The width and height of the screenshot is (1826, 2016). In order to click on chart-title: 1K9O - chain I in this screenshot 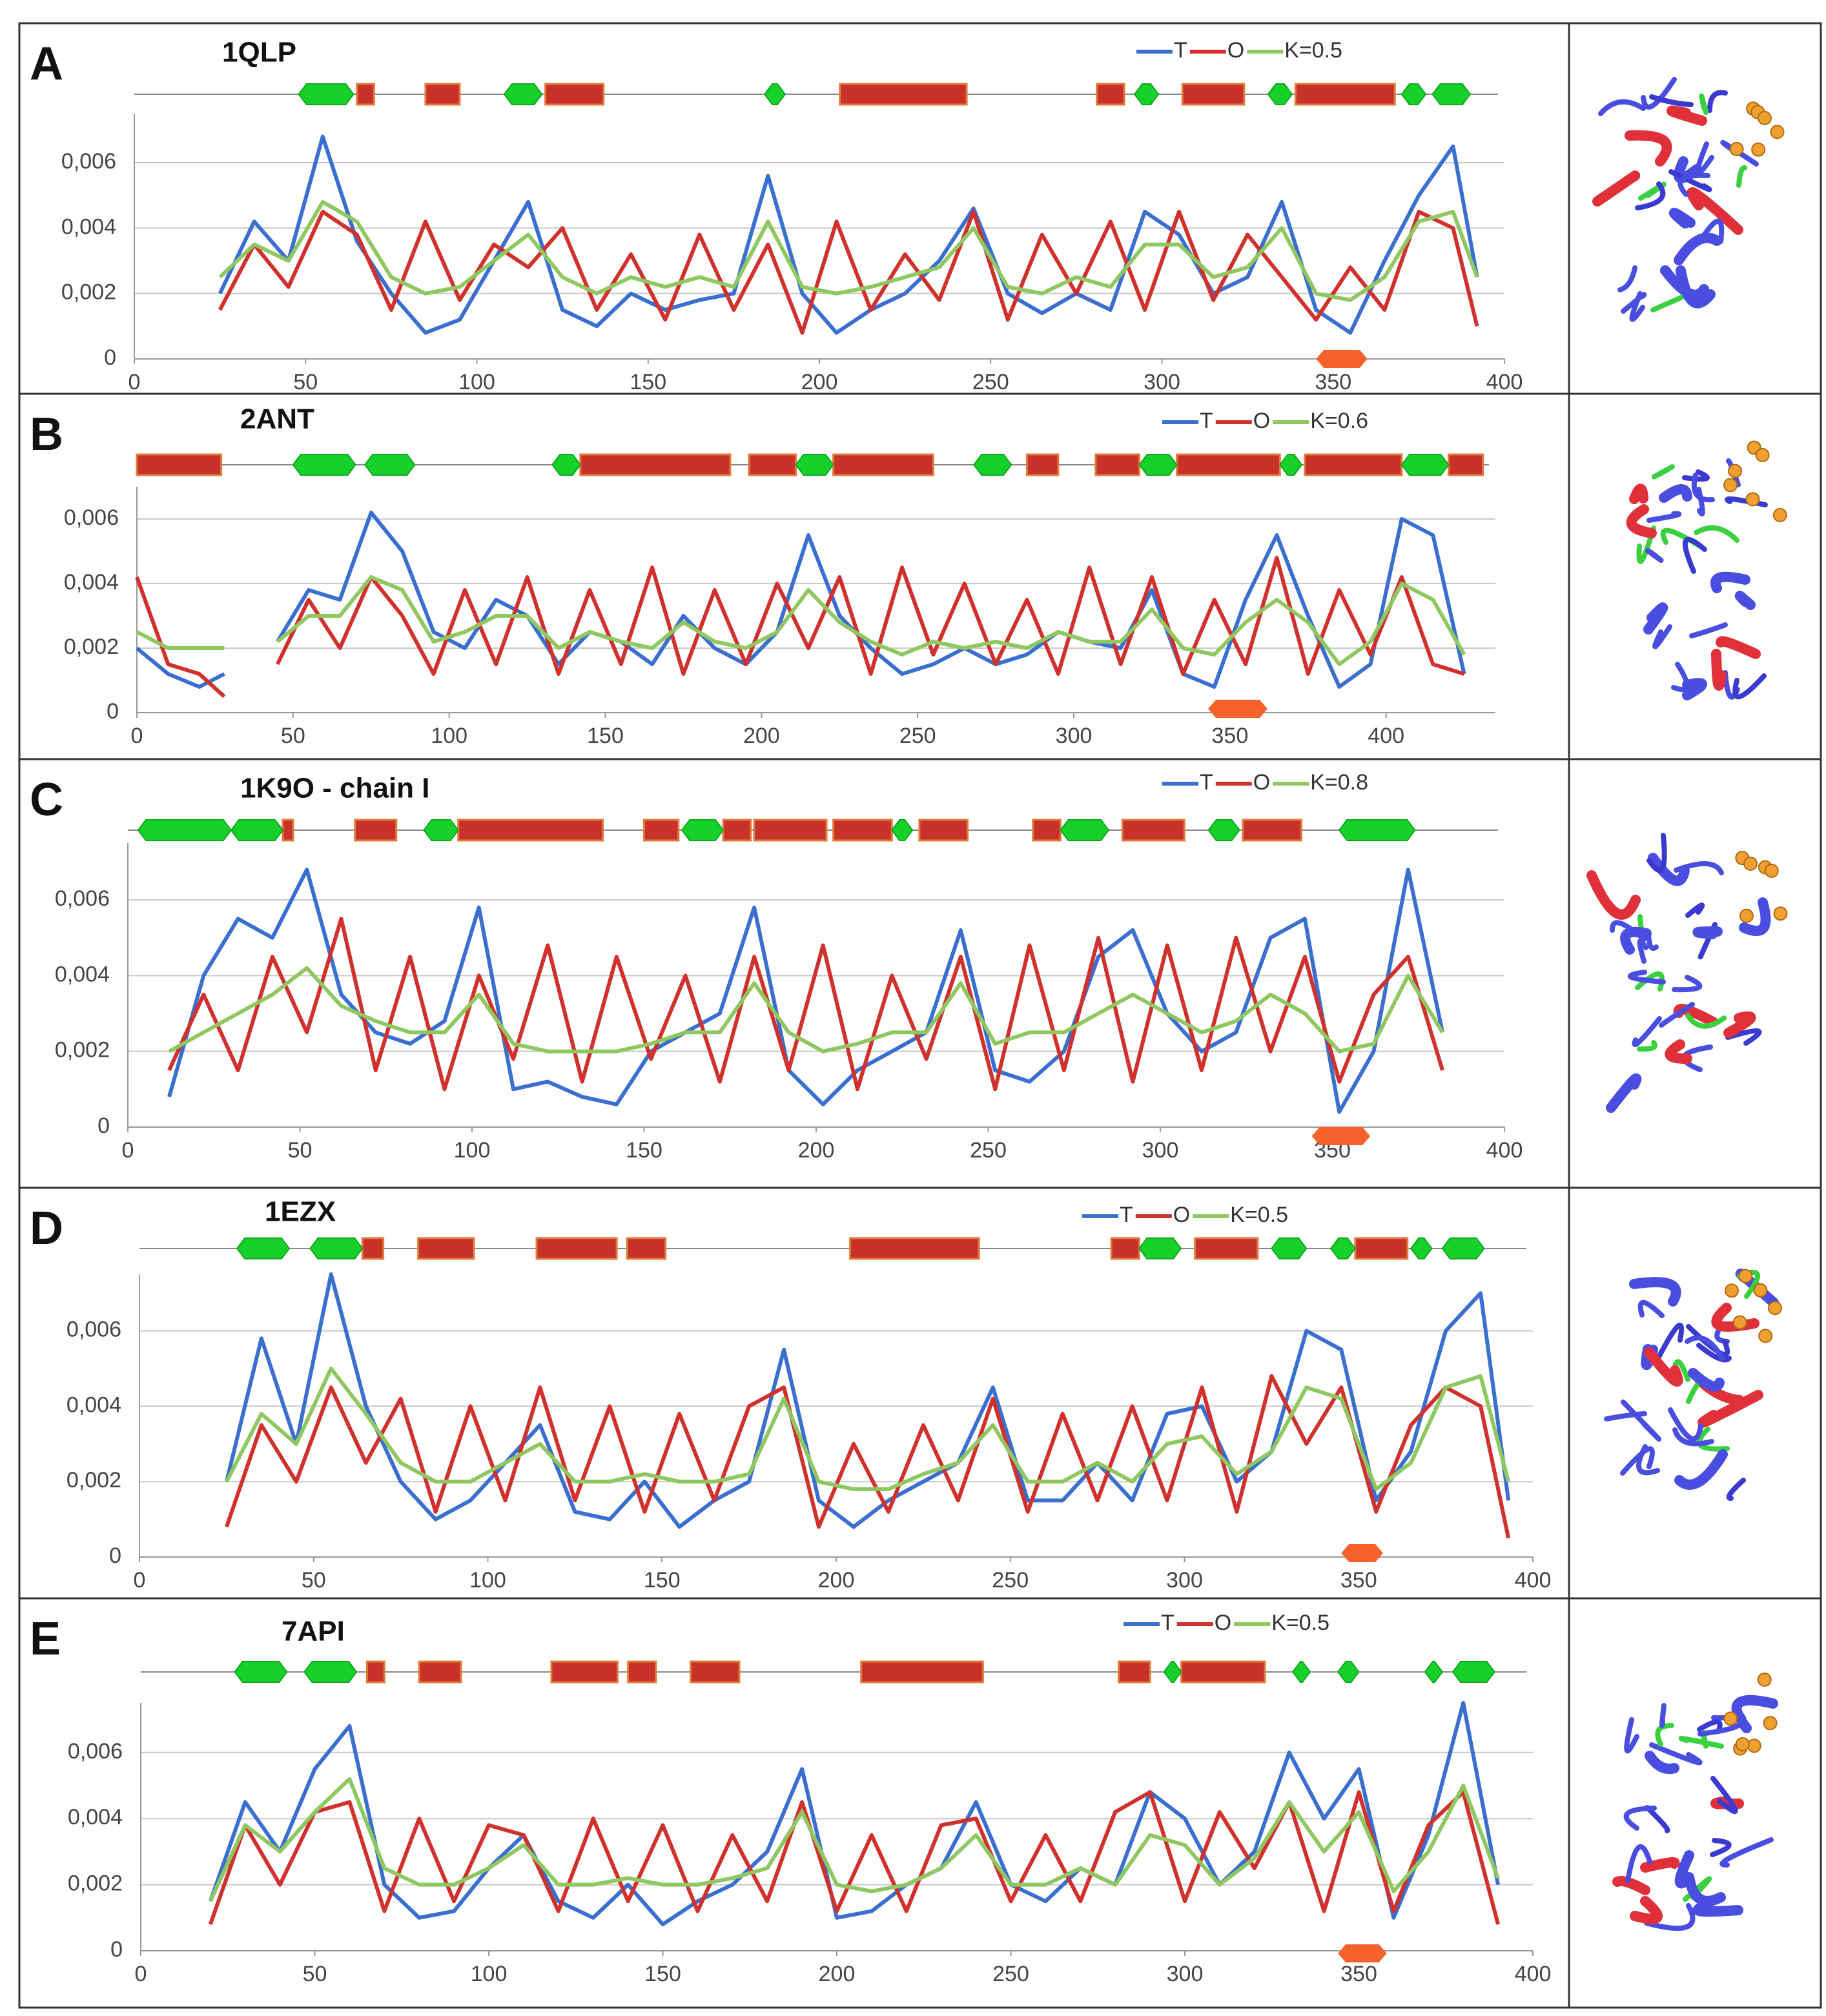, I will do `click(335, 788)`.